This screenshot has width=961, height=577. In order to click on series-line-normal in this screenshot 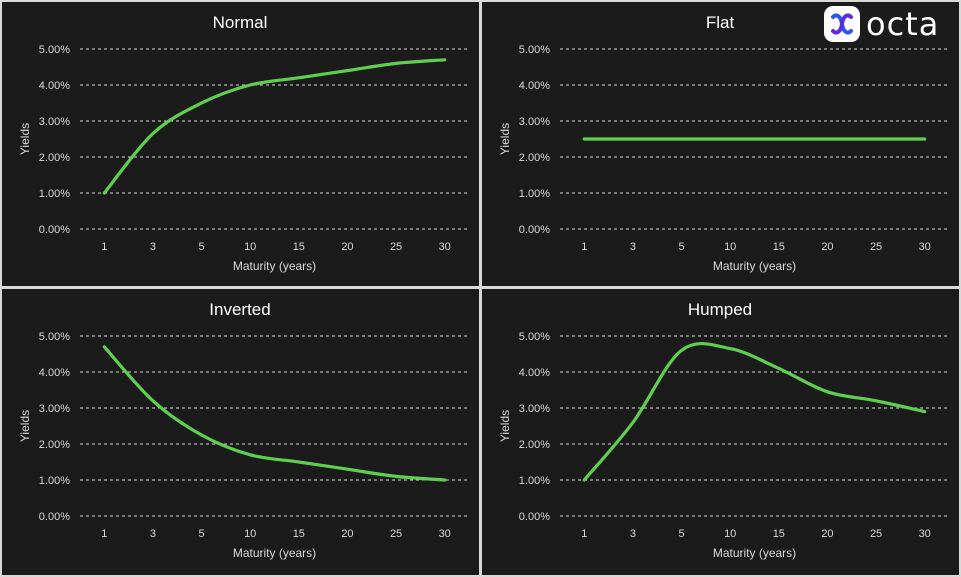, I will do `click(274, 126)`.